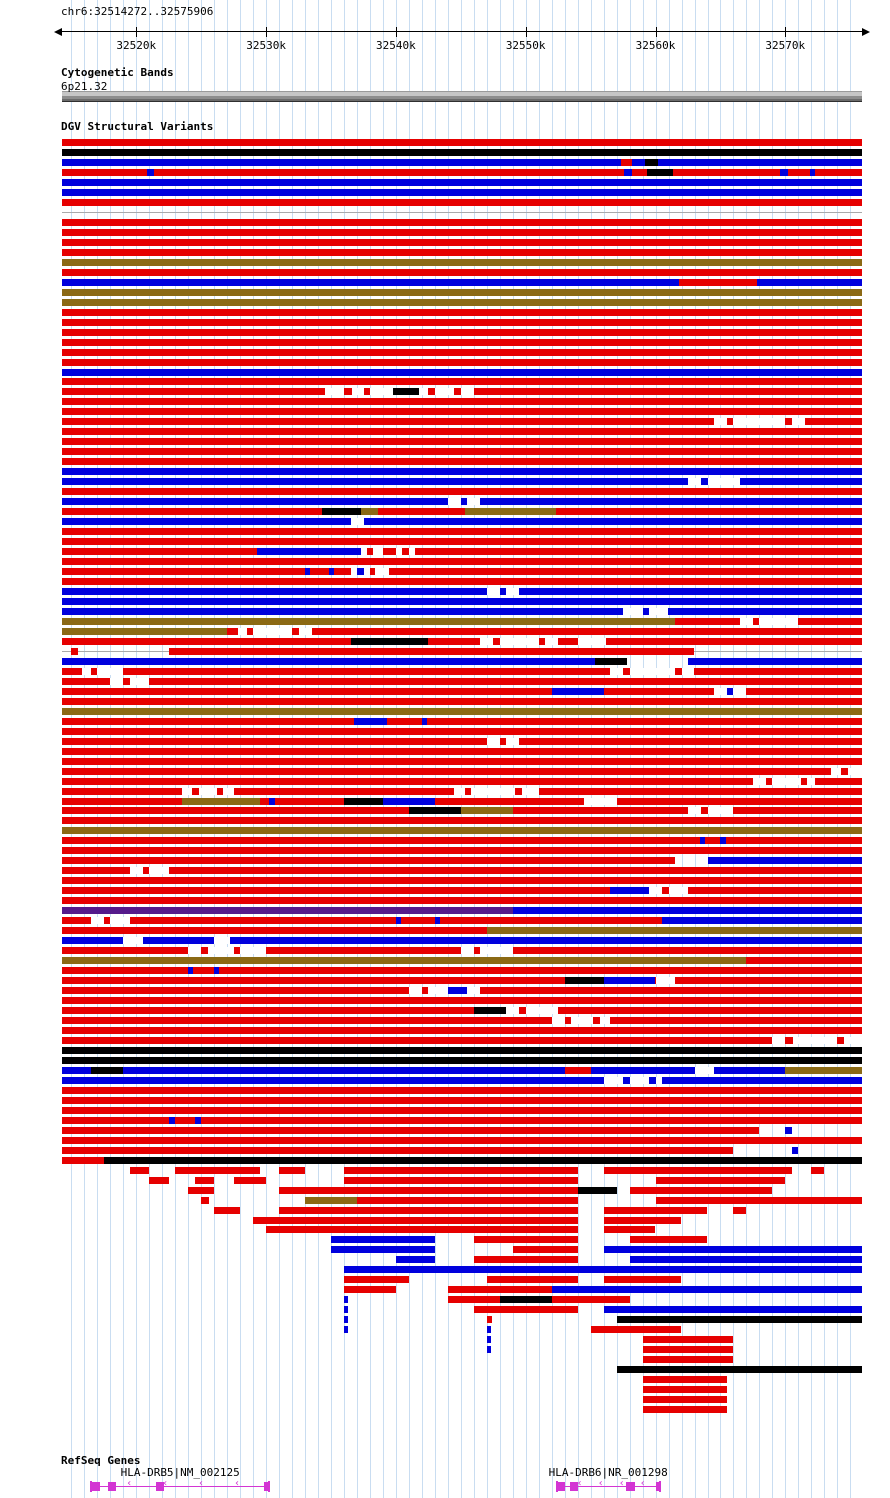 Image resolution: width=890 pixels, height=1498 pixels. I want to click on gene-intron-line, so click(180, 1486).